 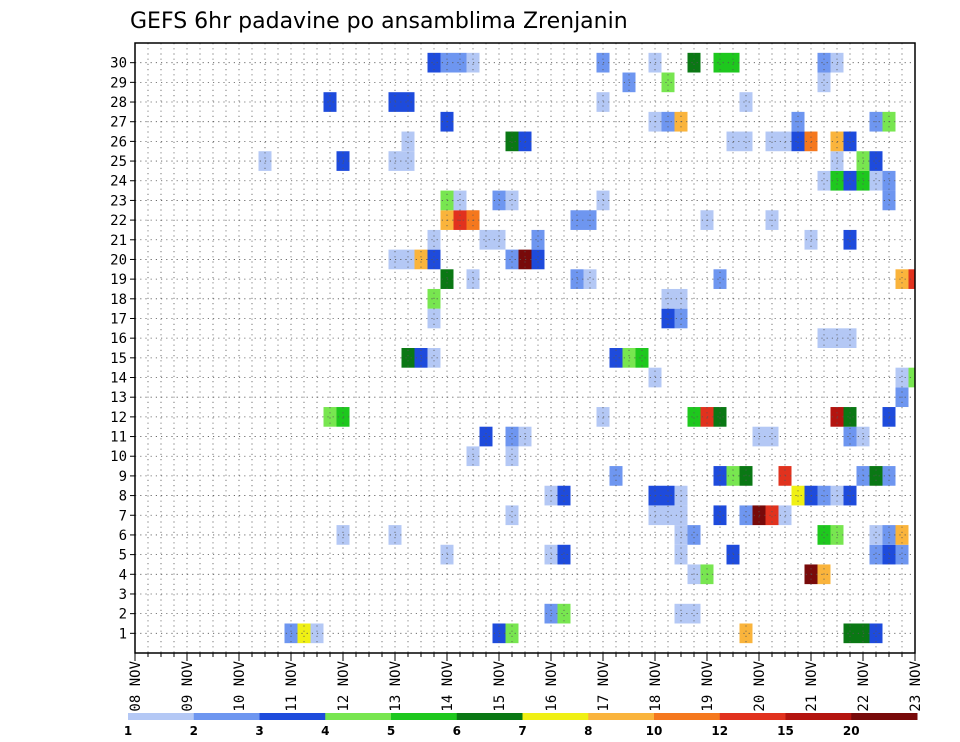 What do you see at coordinates (259, 731) in the screenshot?
I see `legend-label: 3` at bounding box center [259, 731].